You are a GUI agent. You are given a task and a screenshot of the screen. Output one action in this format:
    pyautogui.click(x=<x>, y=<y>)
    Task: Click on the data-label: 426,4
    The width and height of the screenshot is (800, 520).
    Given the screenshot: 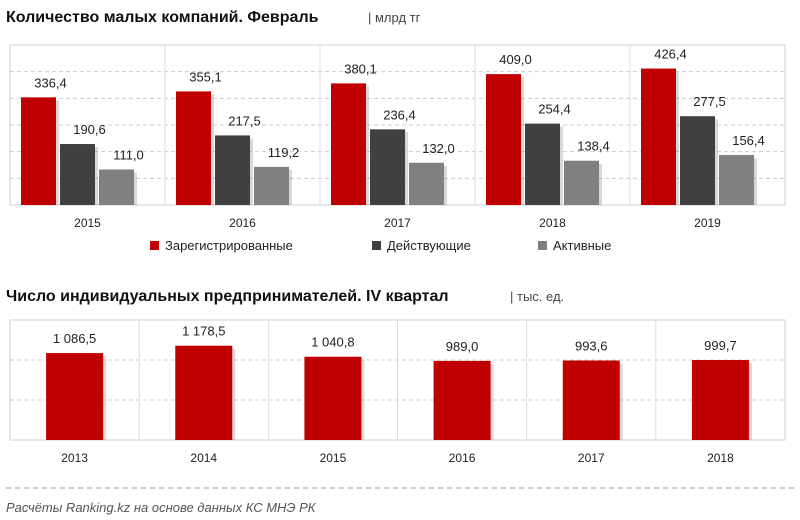 What is the action you would take?
    pyautogui.click(x=670, y=54)
    